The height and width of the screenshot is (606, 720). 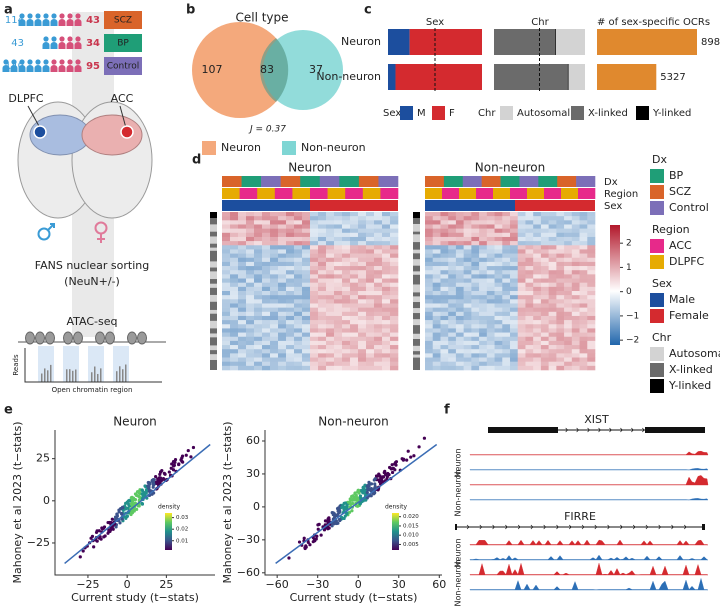 What do you see at coordinates (319, 193) in the screenshot?
I see `region-annotation` at bounding box center [319, 193].